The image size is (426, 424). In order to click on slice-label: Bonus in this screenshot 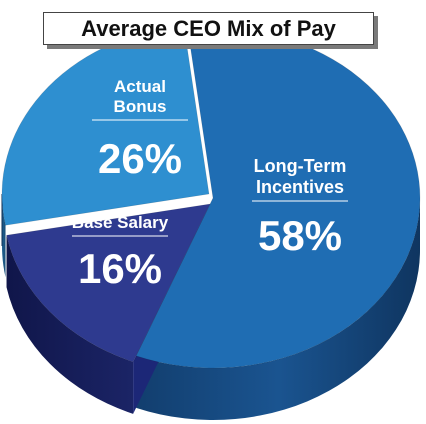, I will do `click(140, 106)`.